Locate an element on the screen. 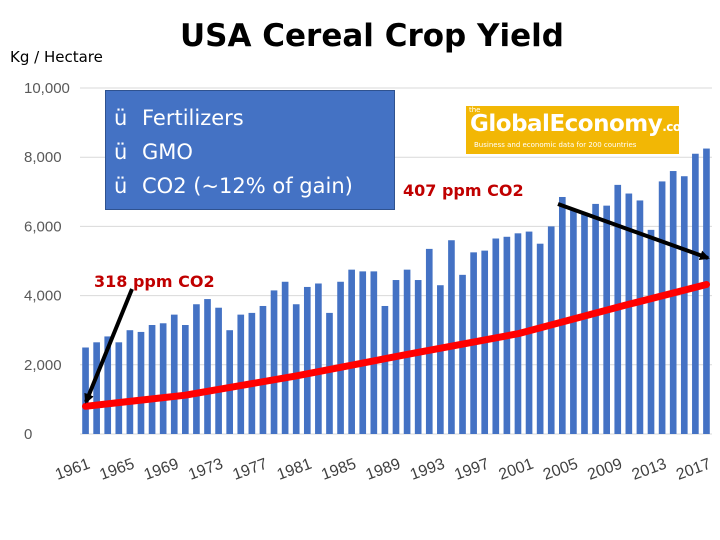  note-item: ü CO2 (~12% of gain) is located at coordinates (254, 186).